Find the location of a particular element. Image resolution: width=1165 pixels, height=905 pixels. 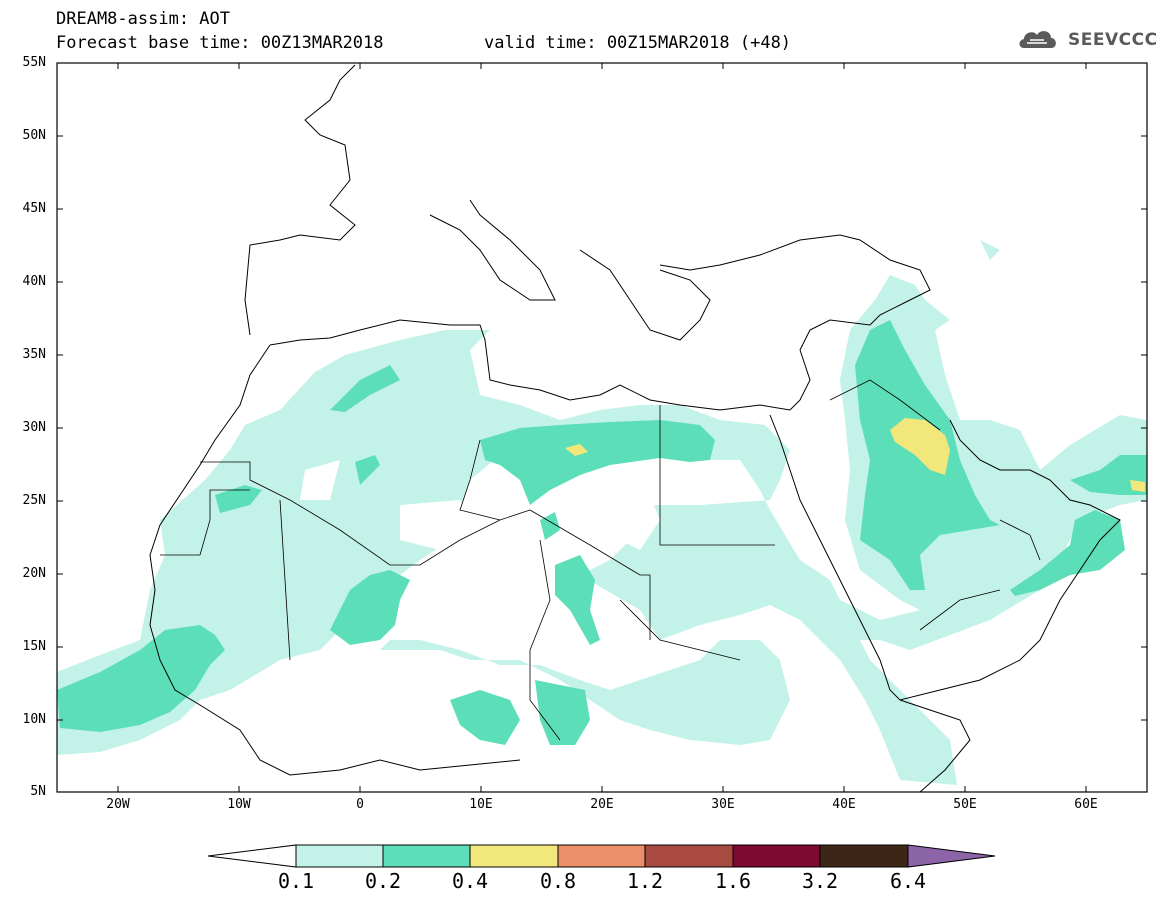

logo-text: SEEVCCC is located at coordinates (1113, 40).